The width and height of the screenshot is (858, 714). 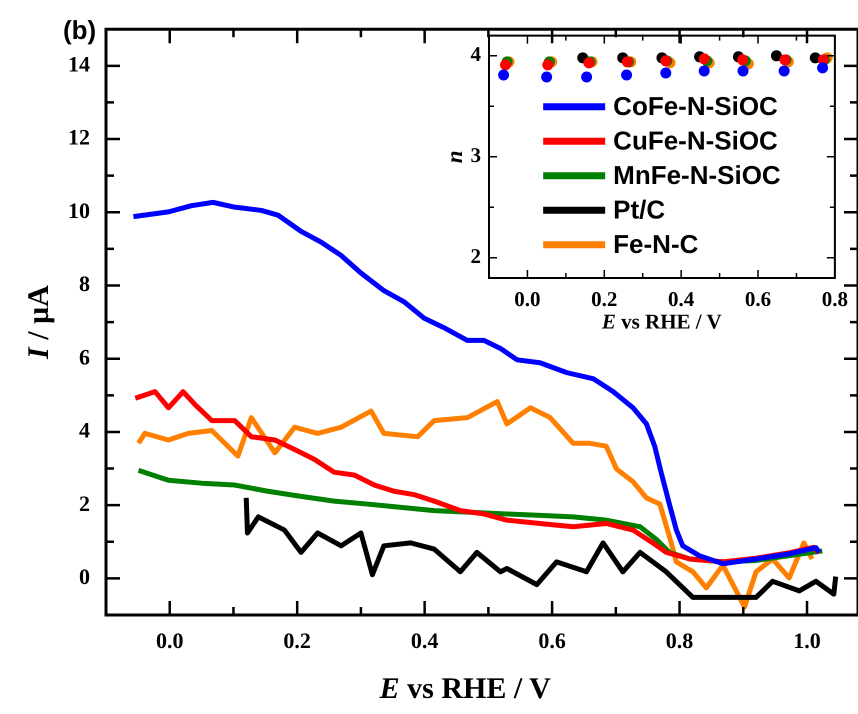 I want to click on legend-label: MnFe-N-SiOC, so click(x=697, y=175).